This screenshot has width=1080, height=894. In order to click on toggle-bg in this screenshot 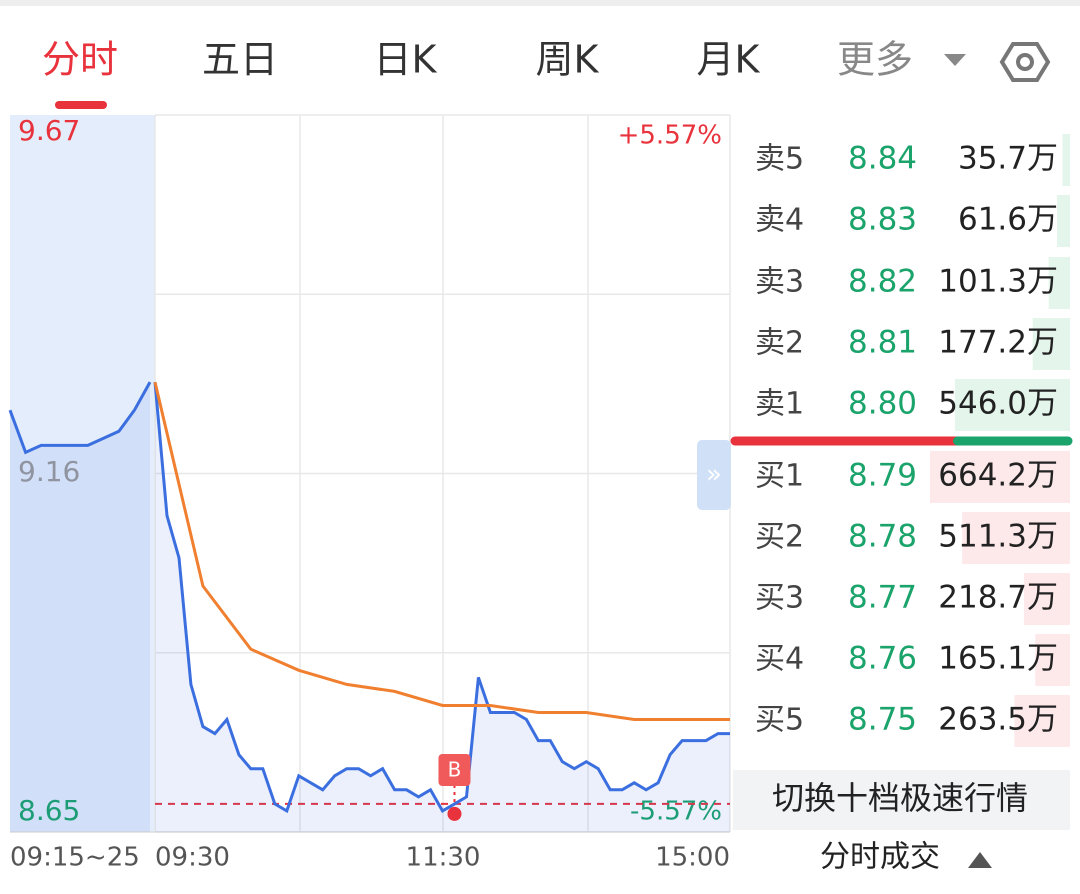, I will do `click(901, 800)`.